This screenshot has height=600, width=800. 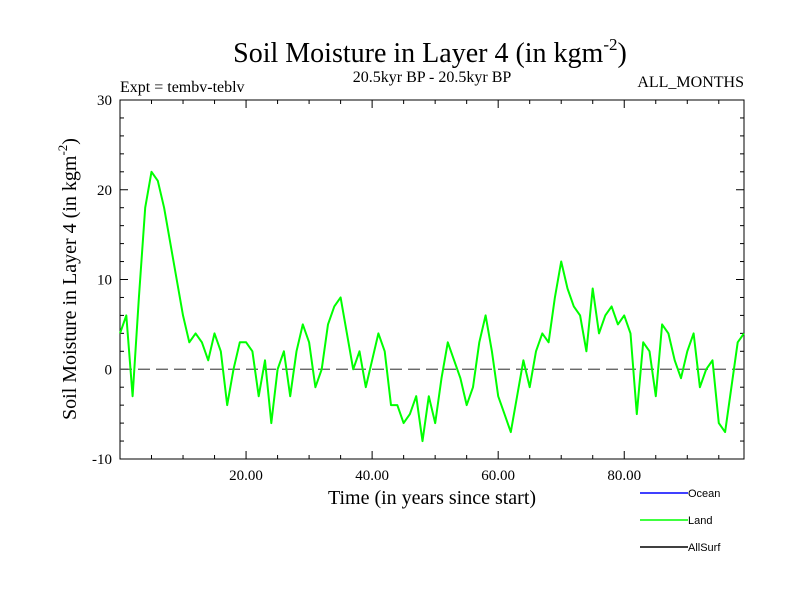 I want to click on chart-title: Soil Moisture in Layer 4 (in kgm-2), so click(x=430, y=52).